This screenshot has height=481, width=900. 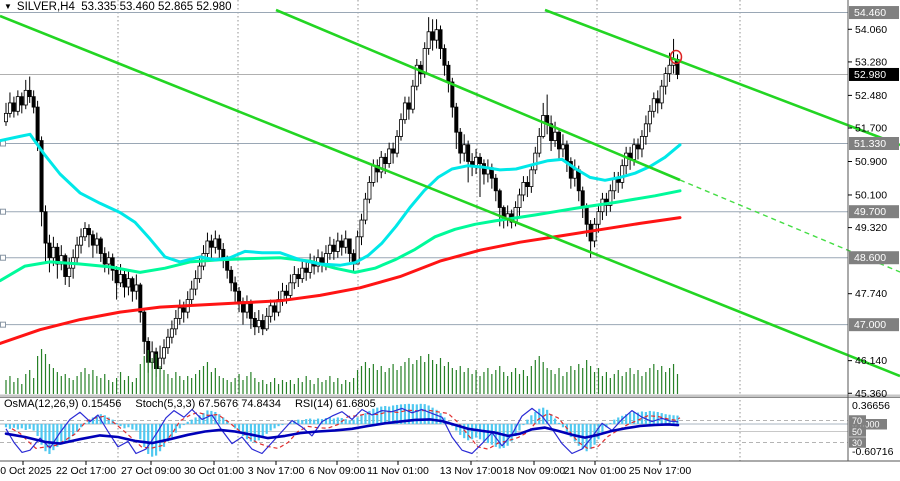 I want to click on price-tick-label: 45.360, so click(x=871, y=394).